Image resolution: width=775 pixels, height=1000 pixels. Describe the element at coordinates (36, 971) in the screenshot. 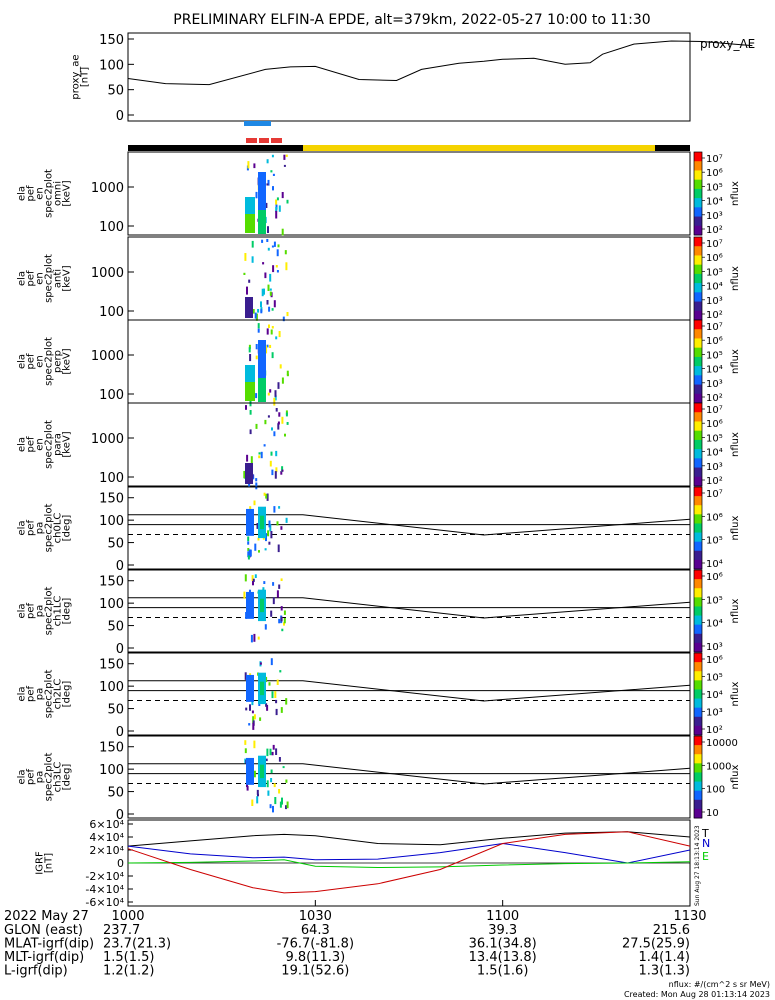

I see `ephemeris-row-label: L-igrf(dip)` at that location.